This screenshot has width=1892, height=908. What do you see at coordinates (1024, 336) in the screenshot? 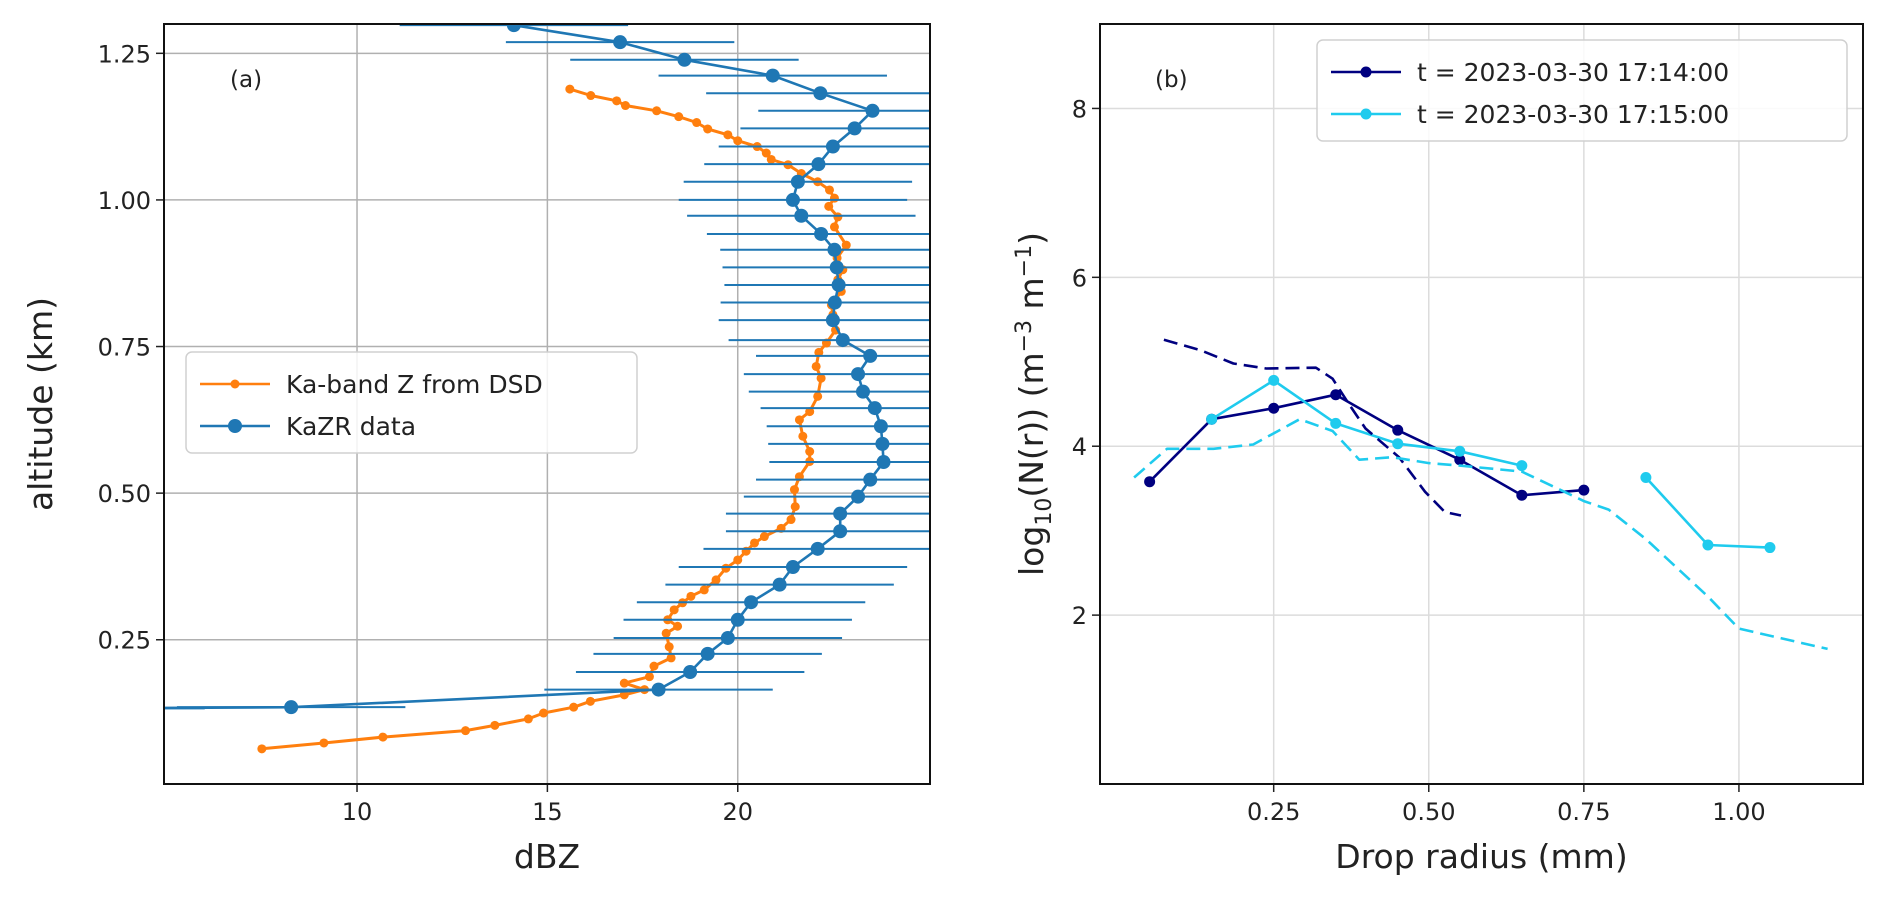
I see `y-label-sup1: −3` at bounding box center [1024, 336].